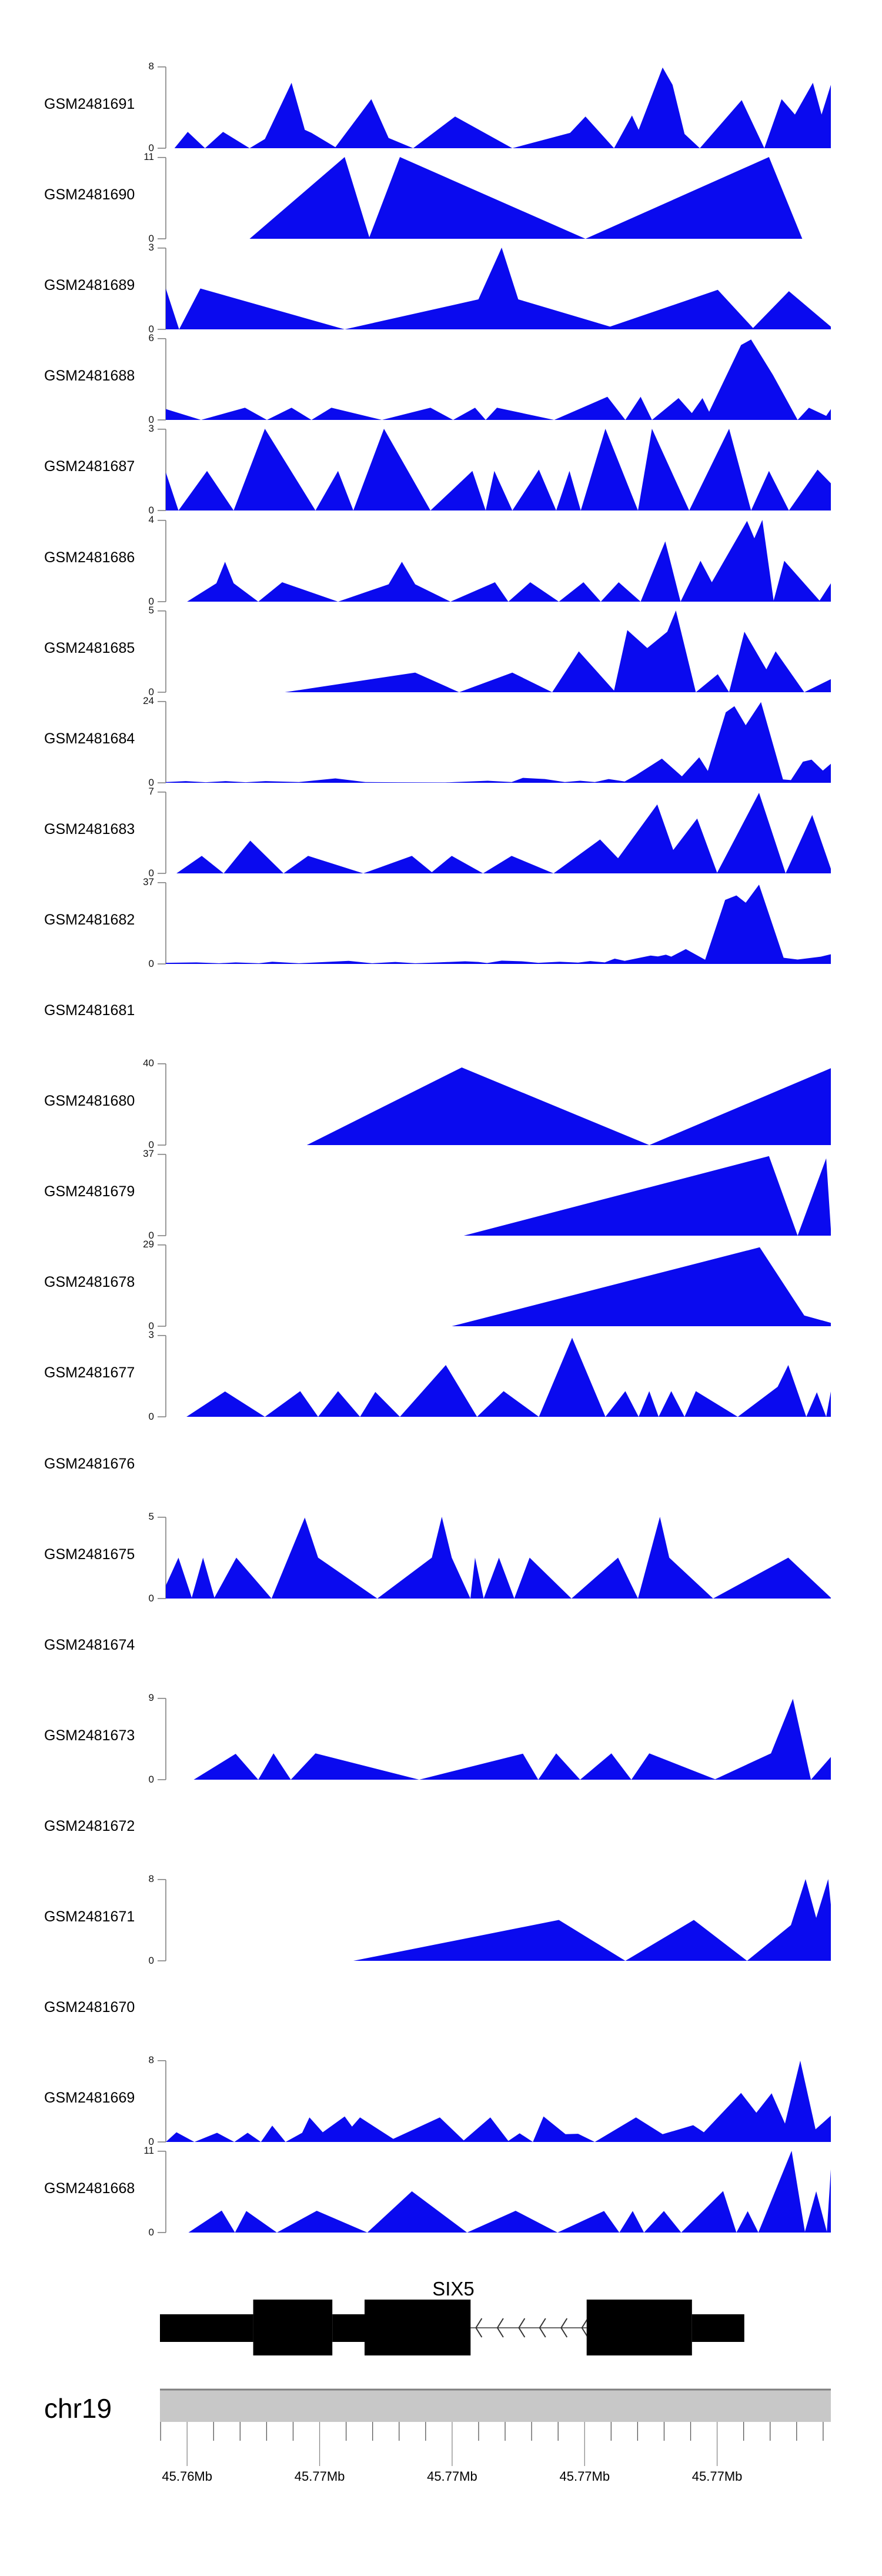 This screenshot has width=882, height=2576. Describe the element at coordinates (89, 1735) in the screenshot. I see `track-label: GSM2481673` at that location.